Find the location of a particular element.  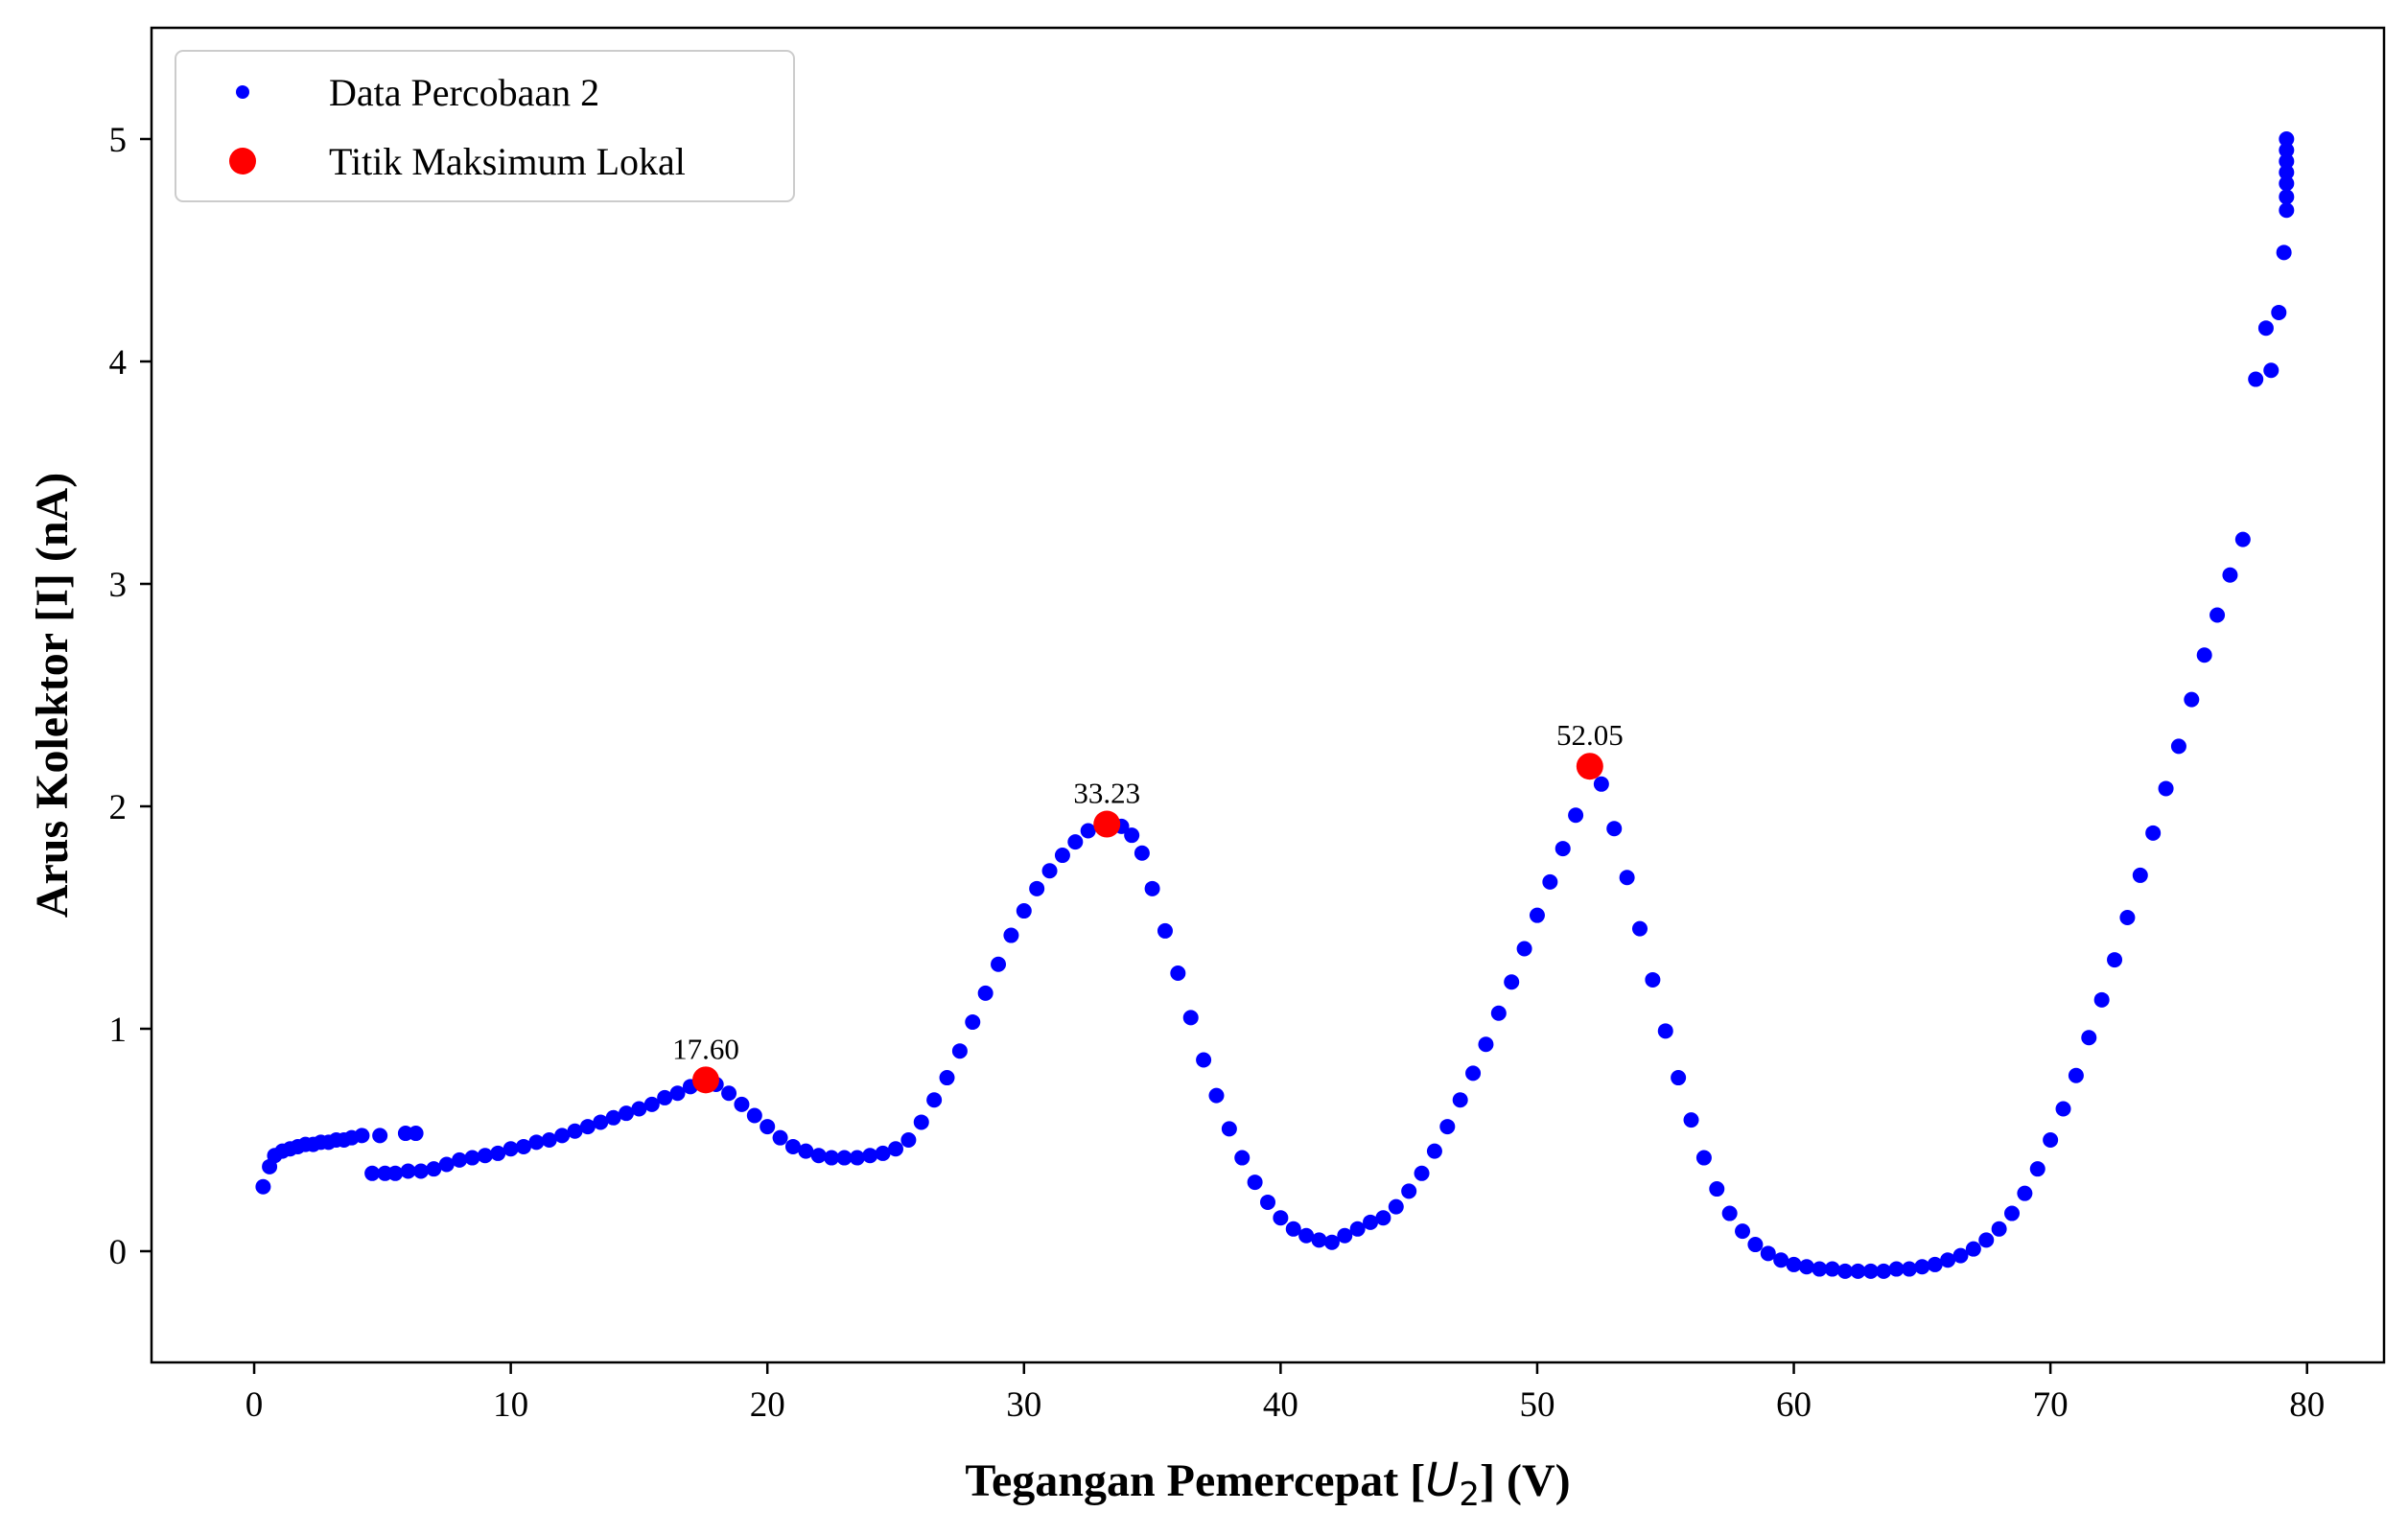

x-tick-label: 10 is located at coordinates (510, 1405).